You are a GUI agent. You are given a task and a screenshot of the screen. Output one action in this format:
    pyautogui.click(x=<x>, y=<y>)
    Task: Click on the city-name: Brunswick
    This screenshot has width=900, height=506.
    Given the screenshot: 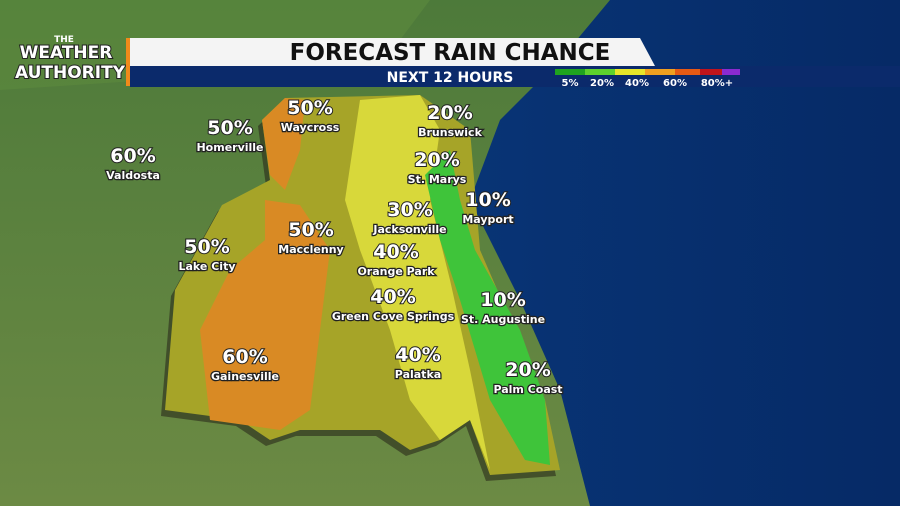 What is the action you would take?
    pyautogui.click(x=450, y=132)
    